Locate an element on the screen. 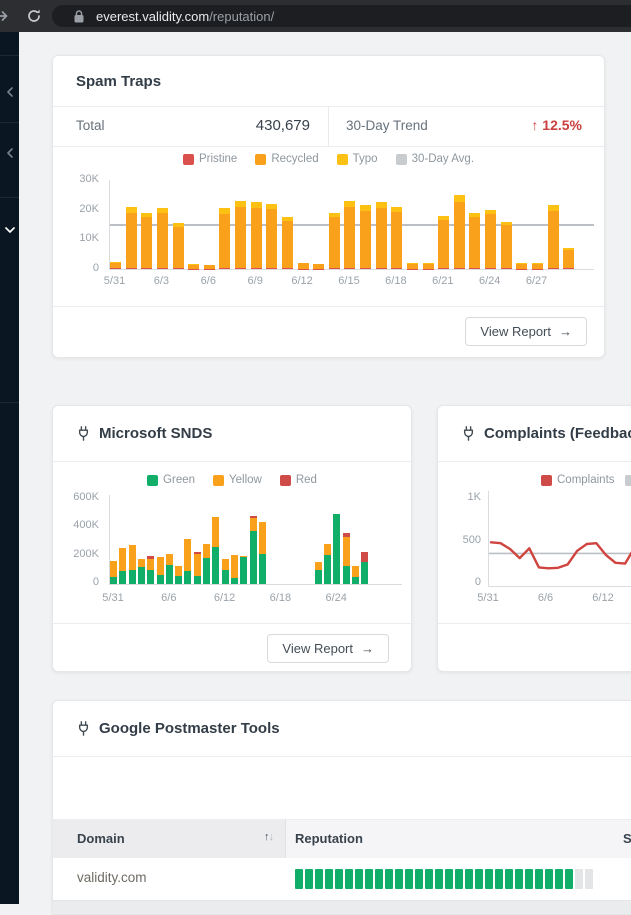 This screenshot has width=631, height=915. y-tick-label: 30K is located at coordinates (89, 179).